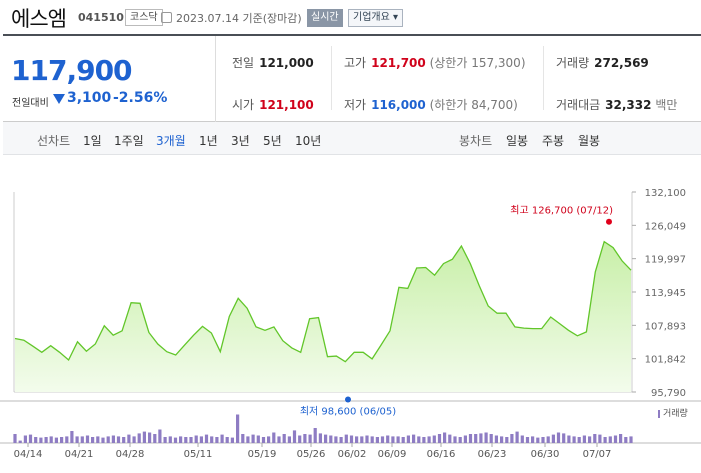 This screenshot has width=701, height=473. I want to click on x-tick-label: 04/21, so click(79, 454).